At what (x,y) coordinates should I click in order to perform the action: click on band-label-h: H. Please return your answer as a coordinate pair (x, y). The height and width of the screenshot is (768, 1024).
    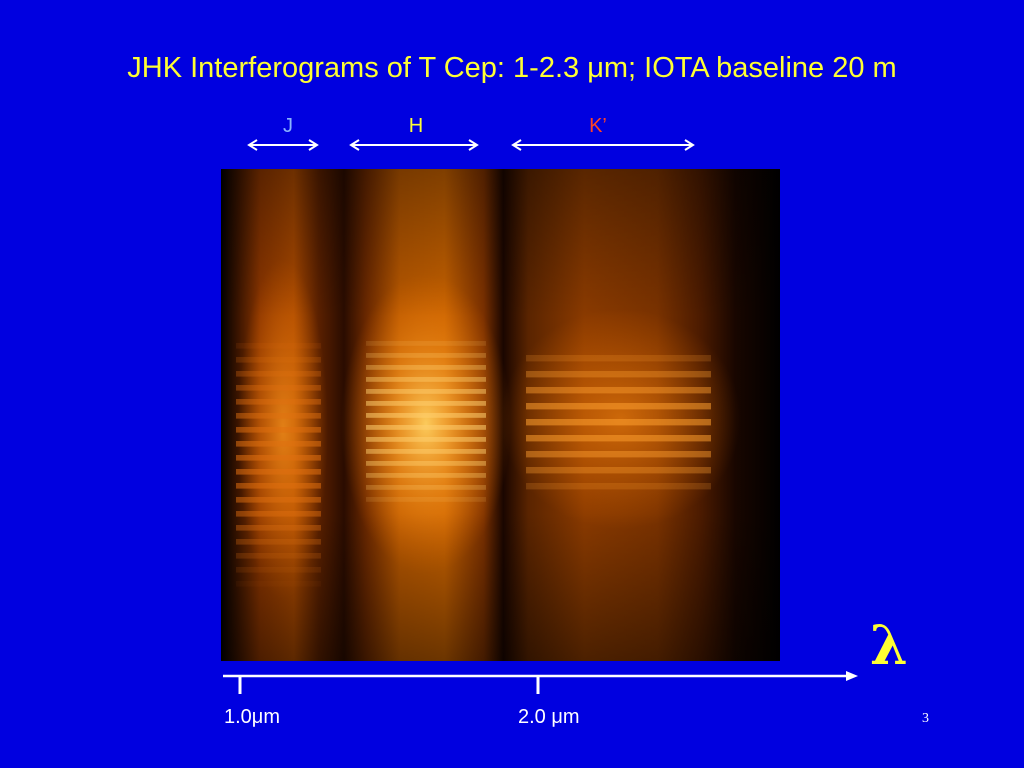
    Looking at the image, I should click on (416, 126).